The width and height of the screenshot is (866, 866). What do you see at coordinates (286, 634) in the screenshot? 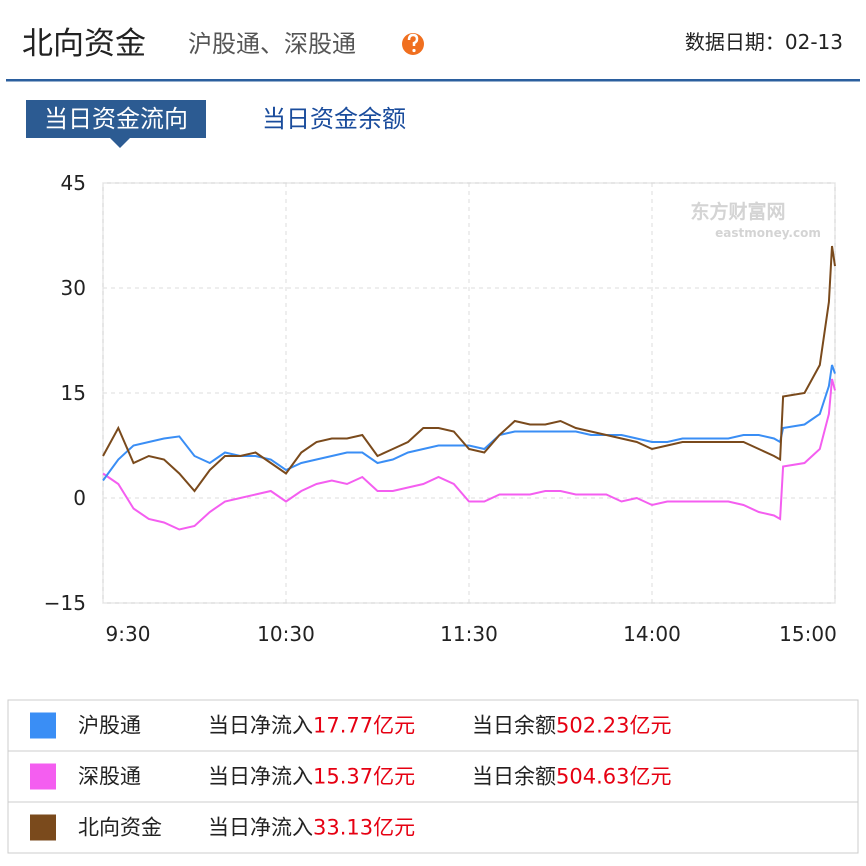
I see `x-tick-label: 10:30` at bounding box center [286, 634].